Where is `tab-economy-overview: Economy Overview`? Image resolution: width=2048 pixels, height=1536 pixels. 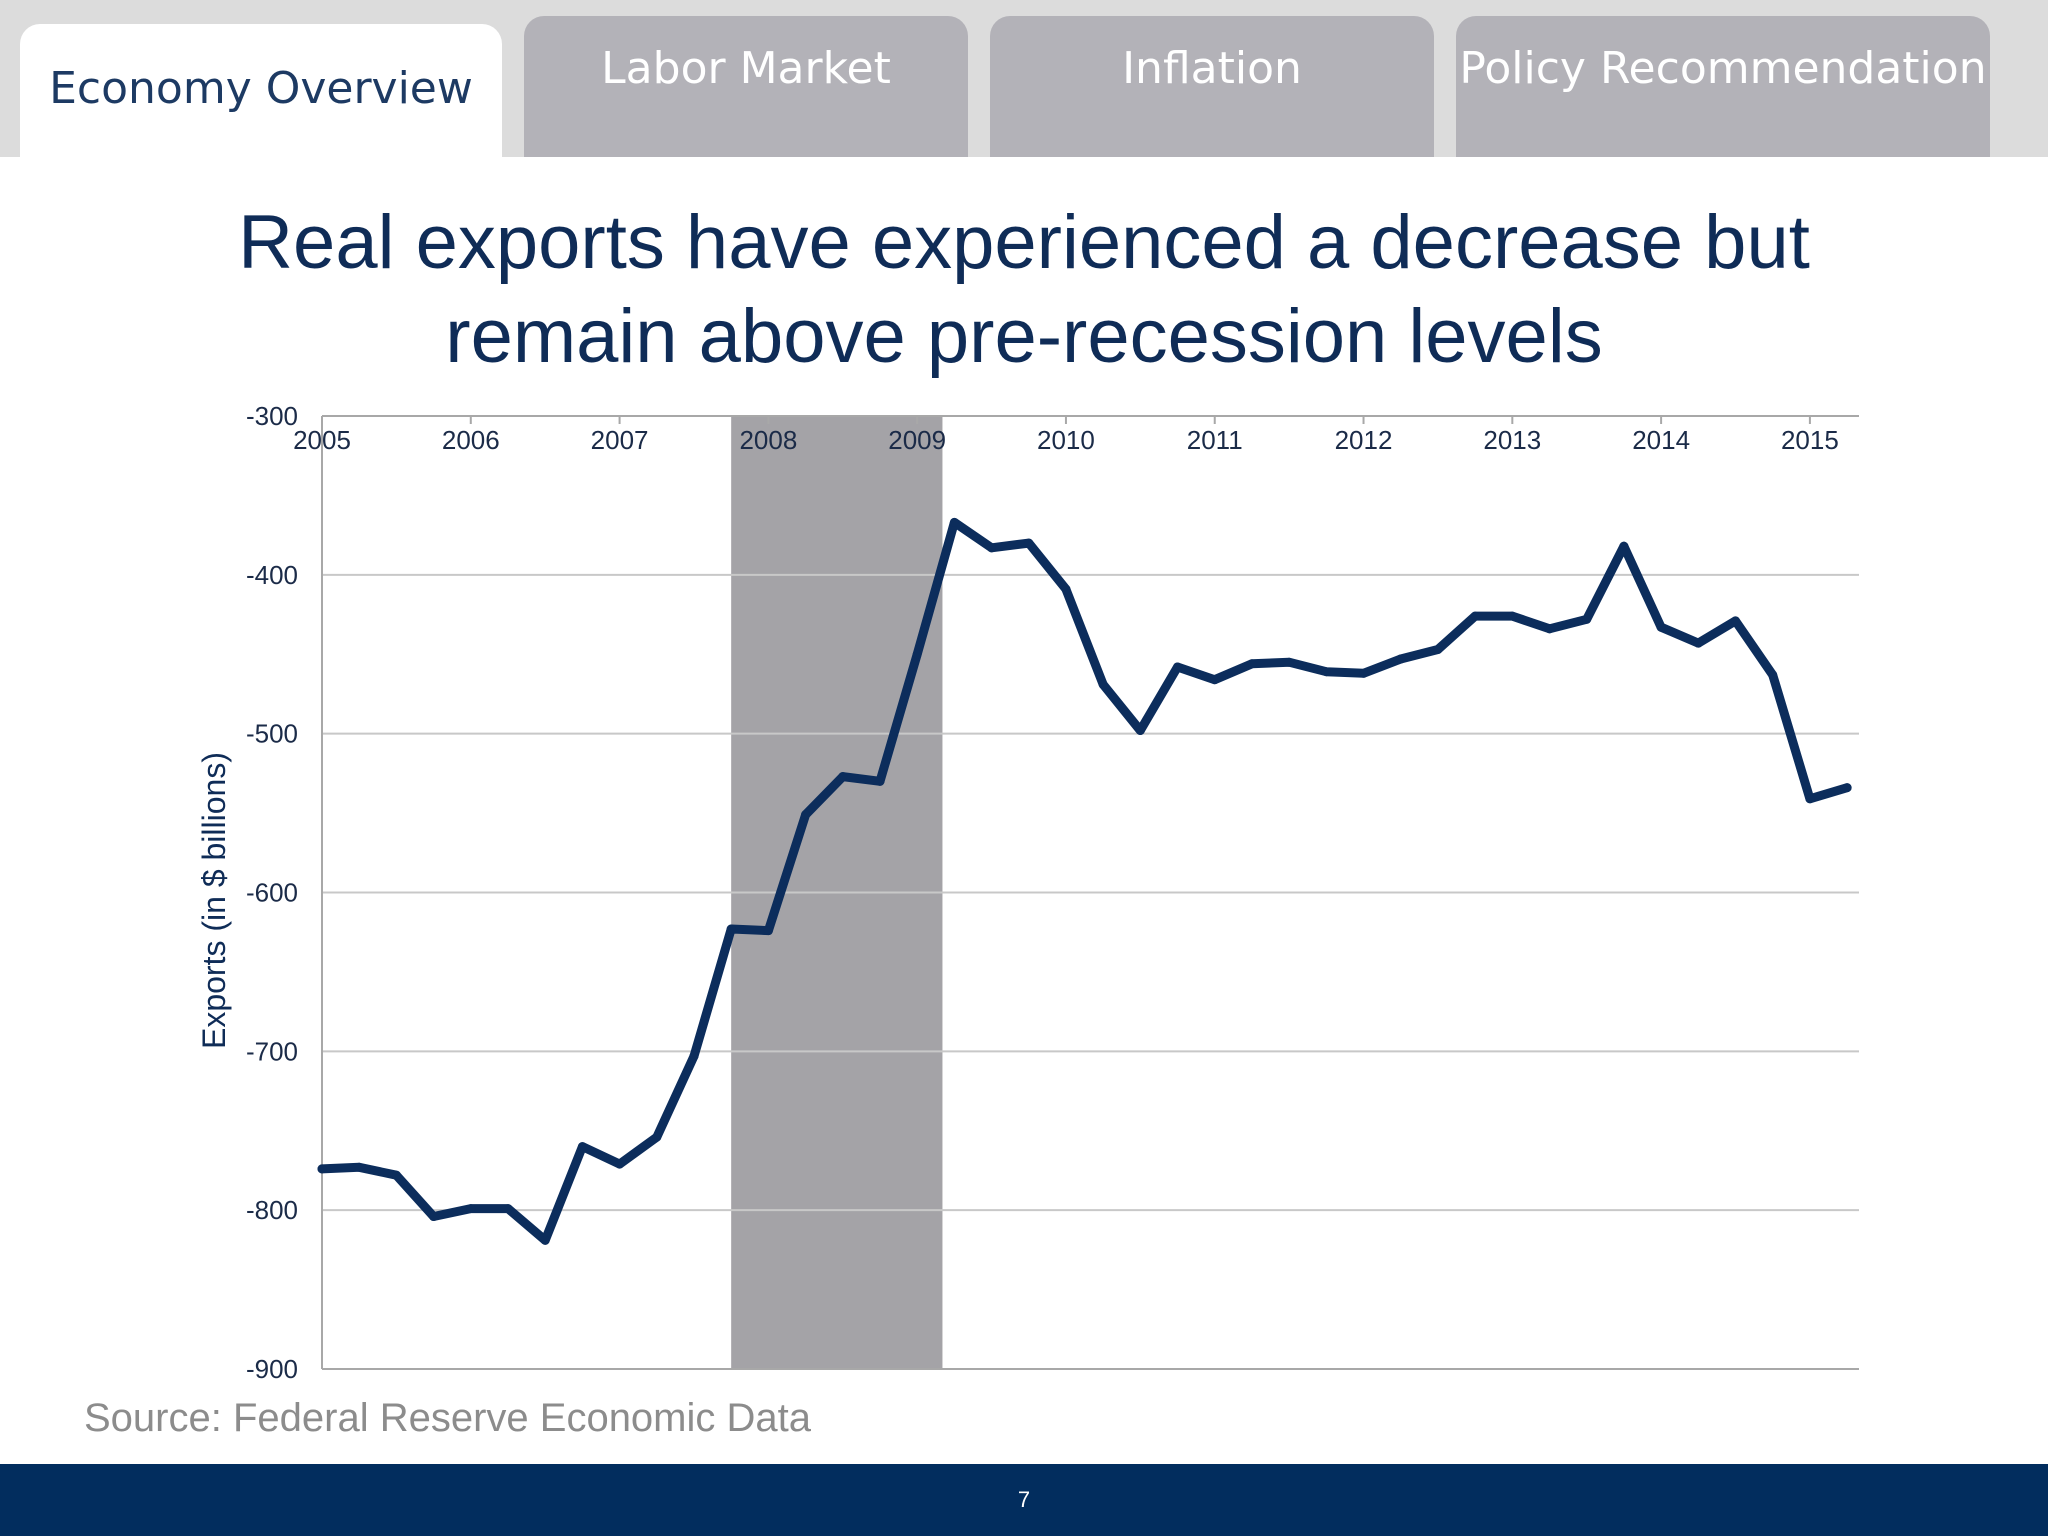 tab-economy-overview: Economy Overview is located at coordinates (261, 90).